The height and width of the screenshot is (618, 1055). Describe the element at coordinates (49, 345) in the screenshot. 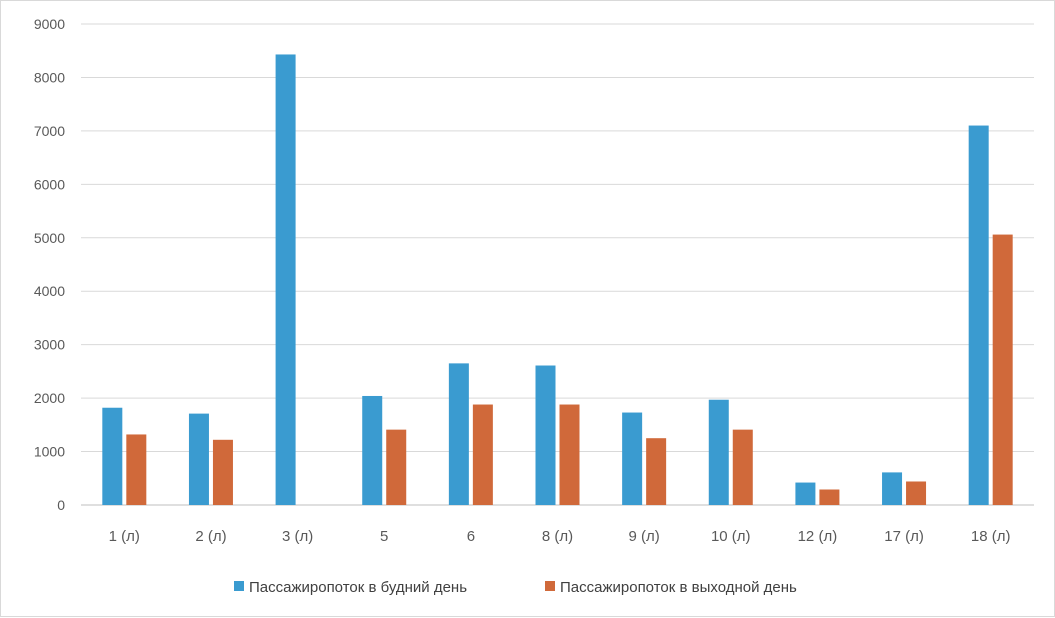

I see `y-tick-label: 3000` at that location.